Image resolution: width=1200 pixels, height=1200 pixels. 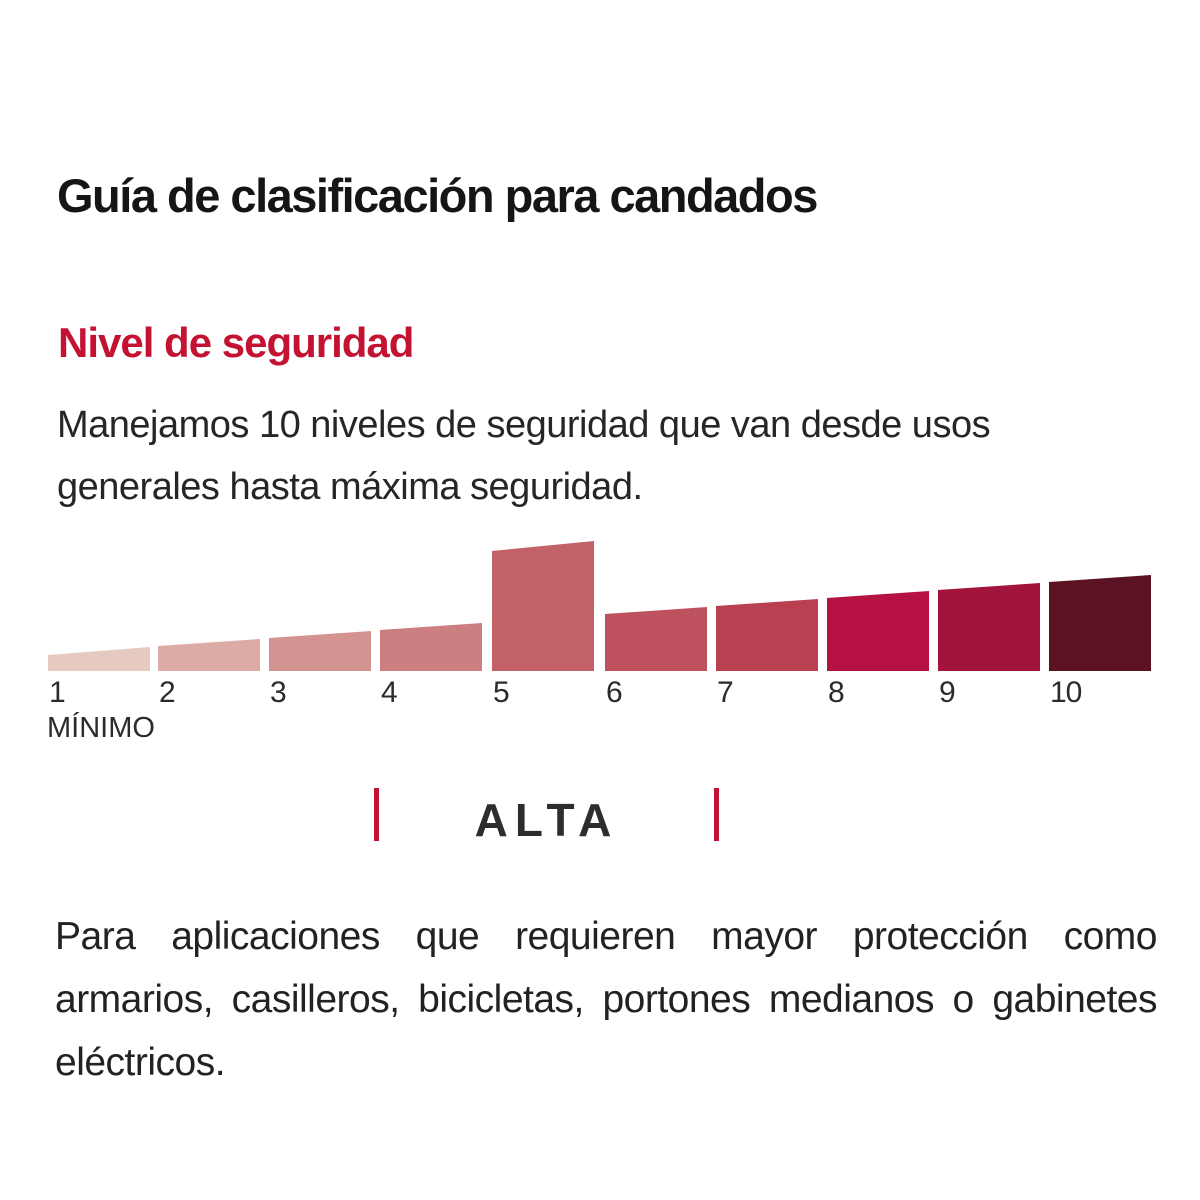 What do you see at coordinates (1066, 692) in the screenshot?
I see `level-tick-label-10: 10` at bounding box center [1066, 692].